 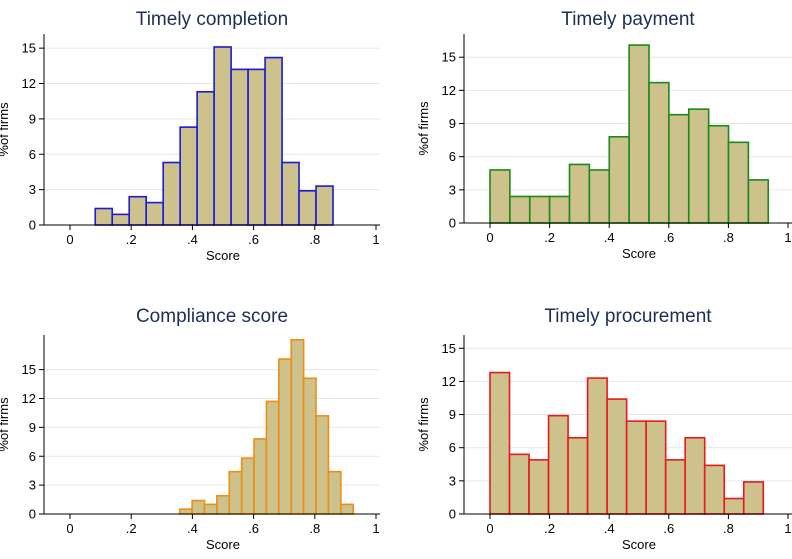 I want to click on chart-title: Timely payment, so click(x=628, y=19).